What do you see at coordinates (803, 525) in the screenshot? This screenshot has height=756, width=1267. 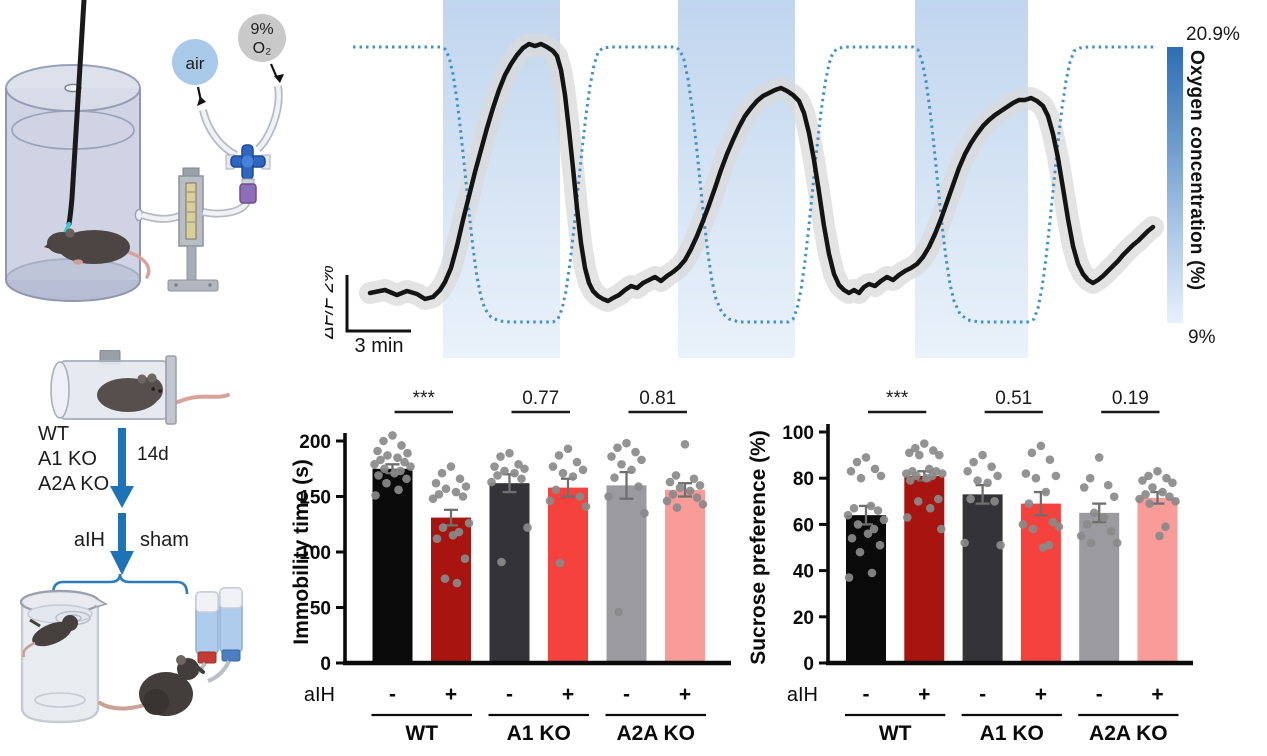 I see `y-tick-label: 60` at bounding box center [803, 525].